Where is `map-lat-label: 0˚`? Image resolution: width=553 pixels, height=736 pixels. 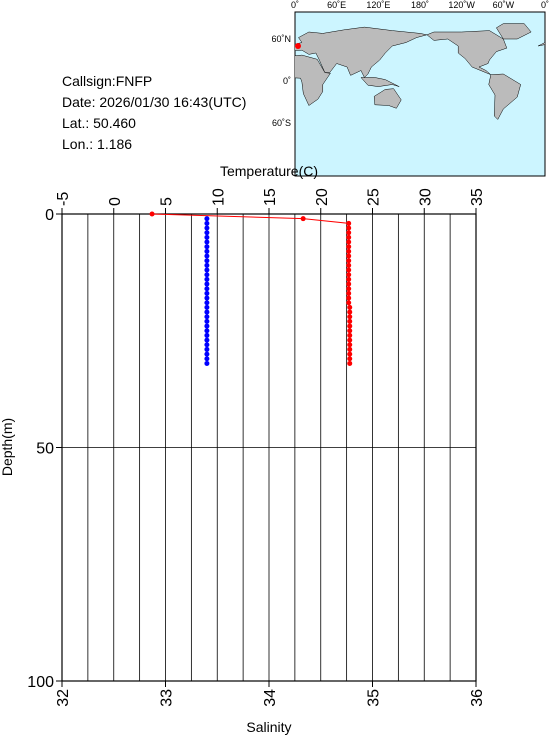
map-lat-label: 0˚ is located at coordinates (287, 81).